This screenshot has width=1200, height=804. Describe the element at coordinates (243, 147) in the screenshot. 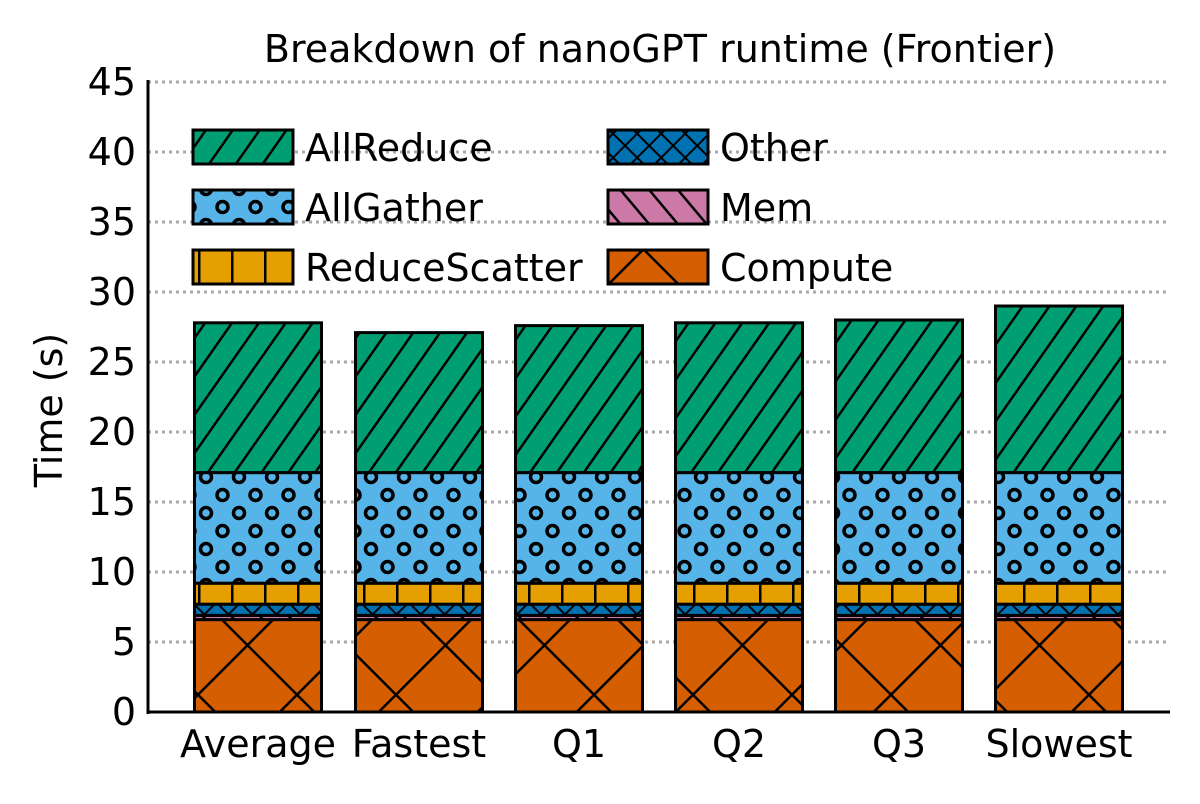

I see `legend-swatch-allreduce` at that location.